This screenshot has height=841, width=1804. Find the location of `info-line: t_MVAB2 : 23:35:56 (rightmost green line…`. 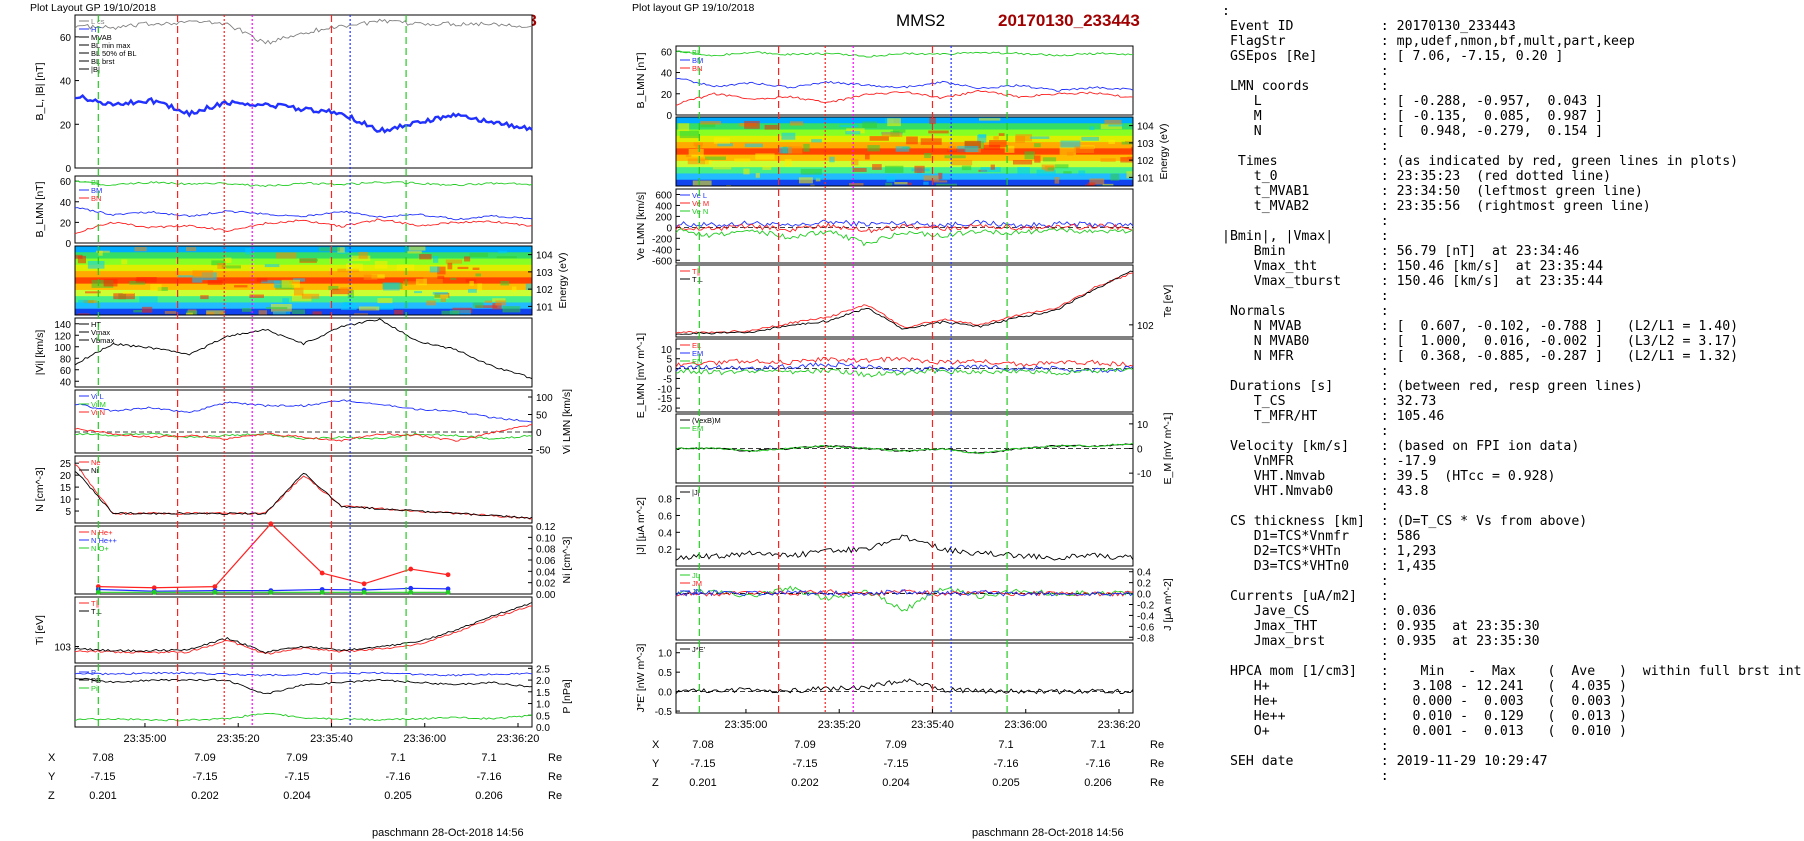

info-line: t_MVAB2 : 23:35:56 (rightmost green line… is located at coordinates (1436, 206).